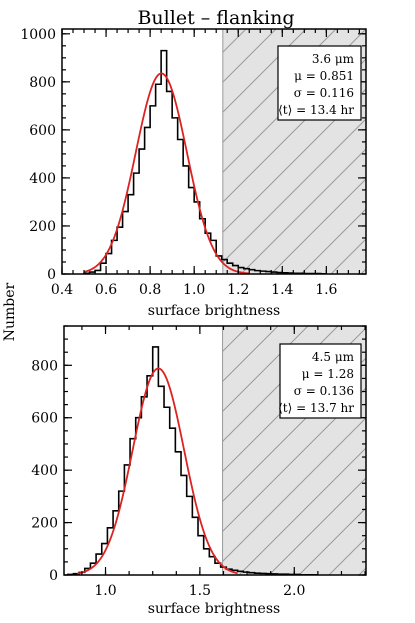 This screenshot has width=415, height=623. What do you see at coordinates (333, 59) in the screenshot?
I see `legend-band: 3.6 μm` at bounding box center [333, 59].